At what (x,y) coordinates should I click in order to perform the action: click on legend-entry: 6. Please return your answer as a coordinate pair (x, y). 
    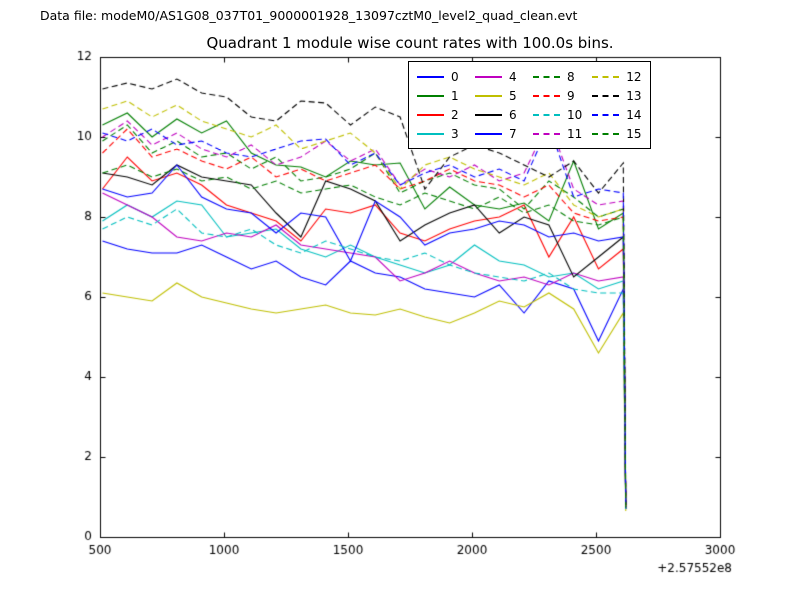
    Looking at the image, I should click on (499, 114).